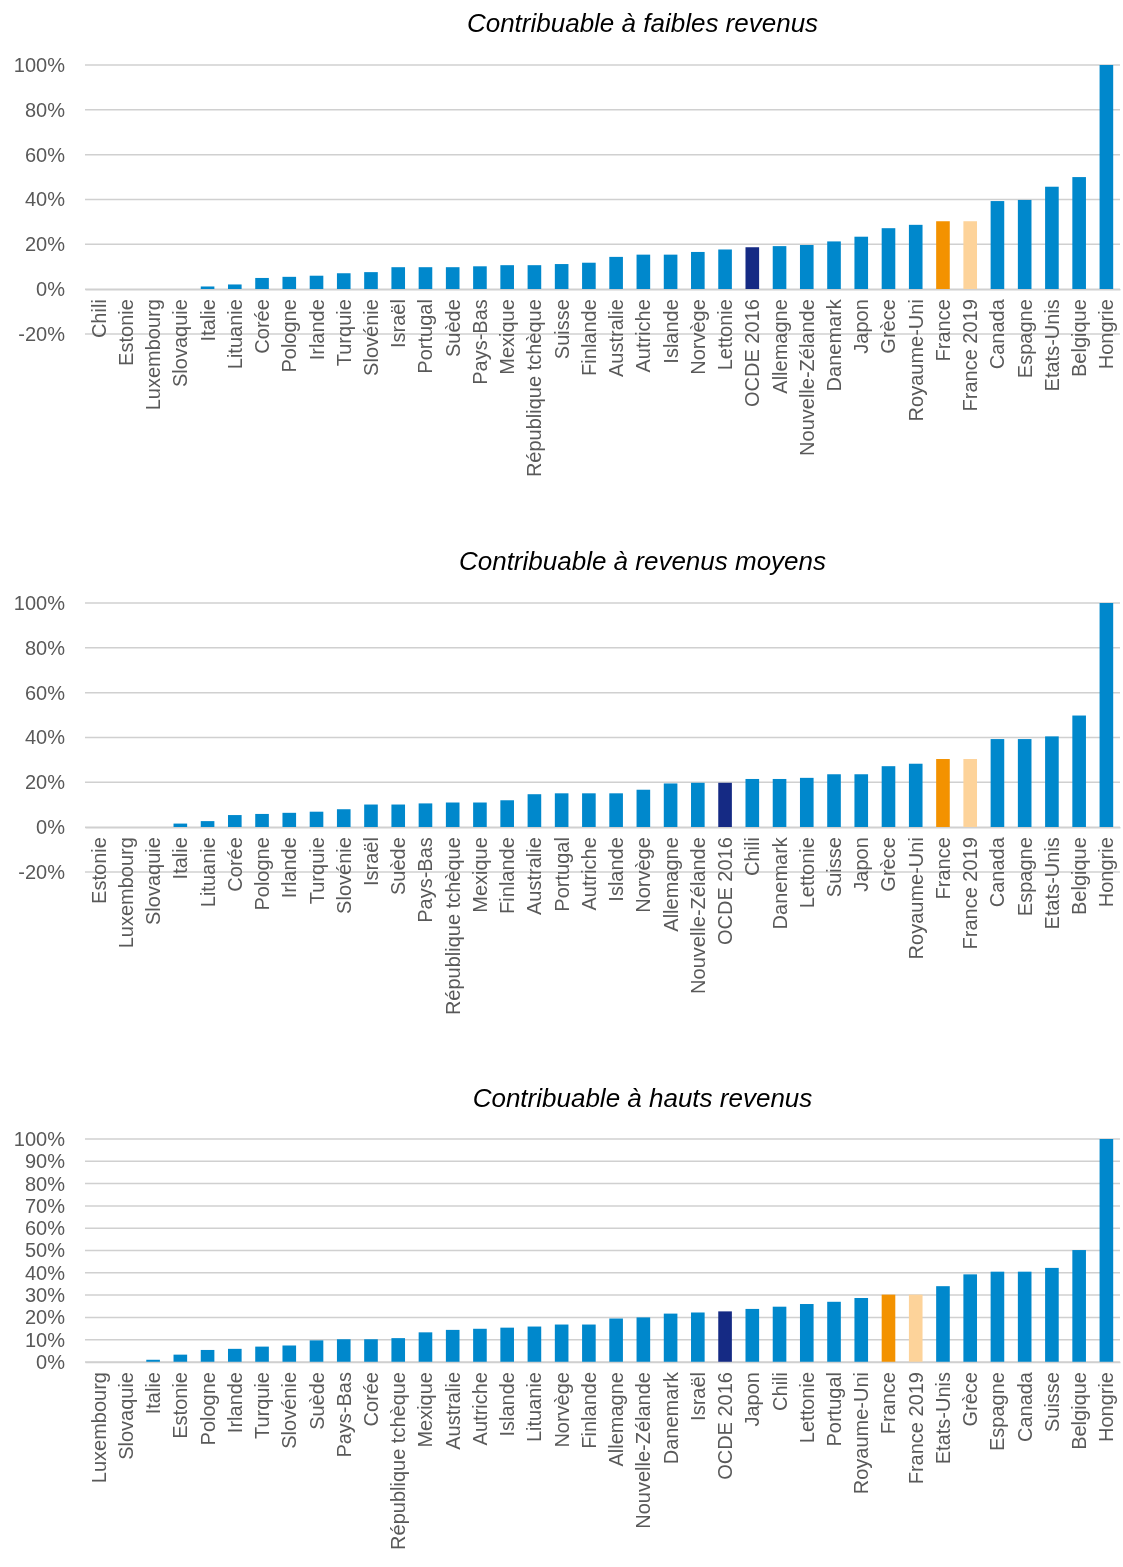 The width and height of the screenshot is (1123, 1567). Describe the element at coordinates (343, 1415) in the screenshot. I see `x-tick-label: Pays-Bas` at that location.